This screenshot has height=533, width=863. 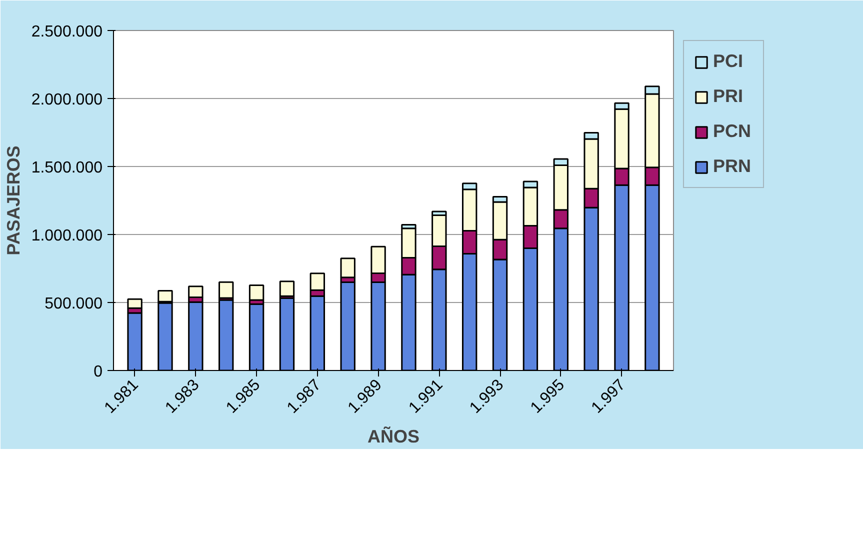 What do you see at coordinates (67, 236) in the screenshot?
I see `y-tick-label: 1.000.000` at bounding box center [67, 236].